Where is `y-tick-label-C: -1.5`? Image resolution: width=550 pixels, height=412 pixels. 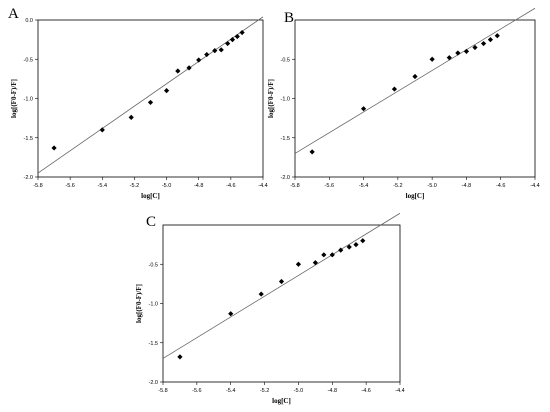 y-tick-label-C: -1.5 is located at coordinates (153, 344).